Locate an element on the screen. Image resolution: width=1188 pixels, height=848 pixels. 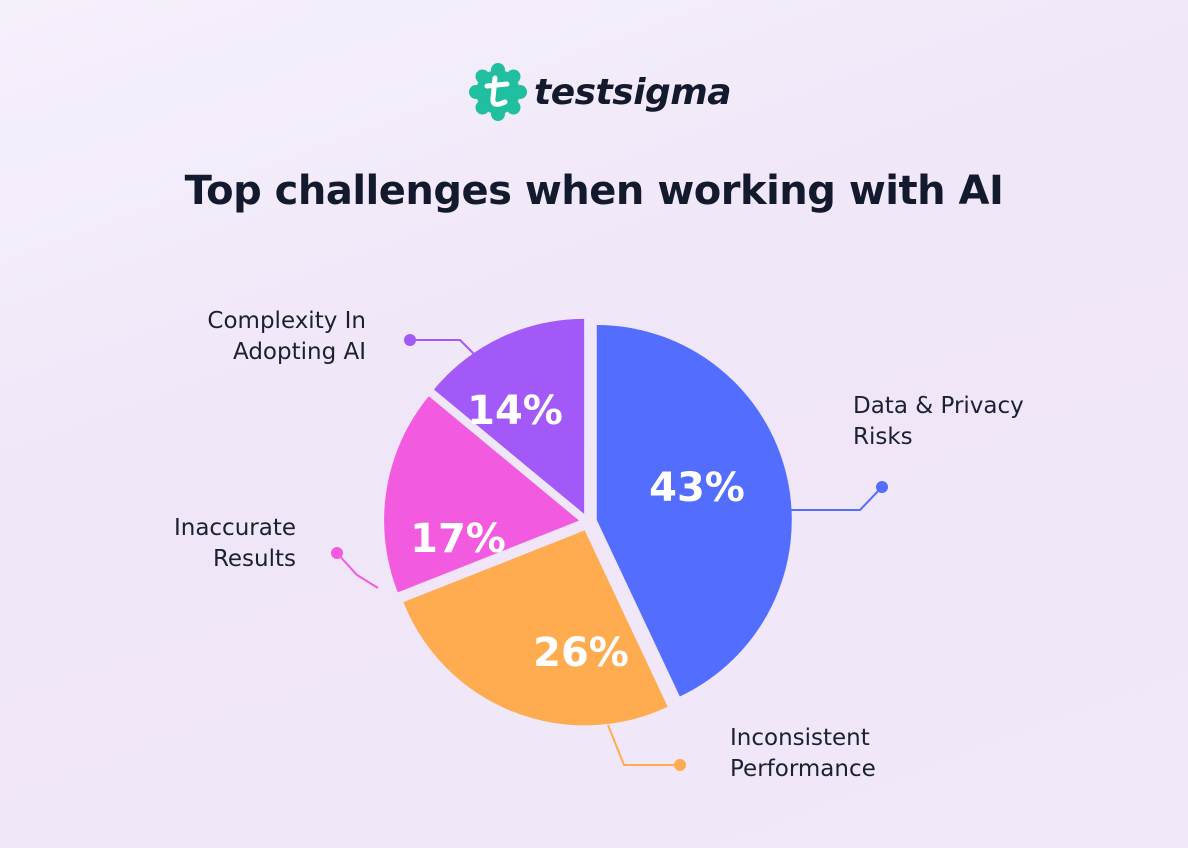
category-label: Inconsistent Performance is located at coordinates (803, 753).